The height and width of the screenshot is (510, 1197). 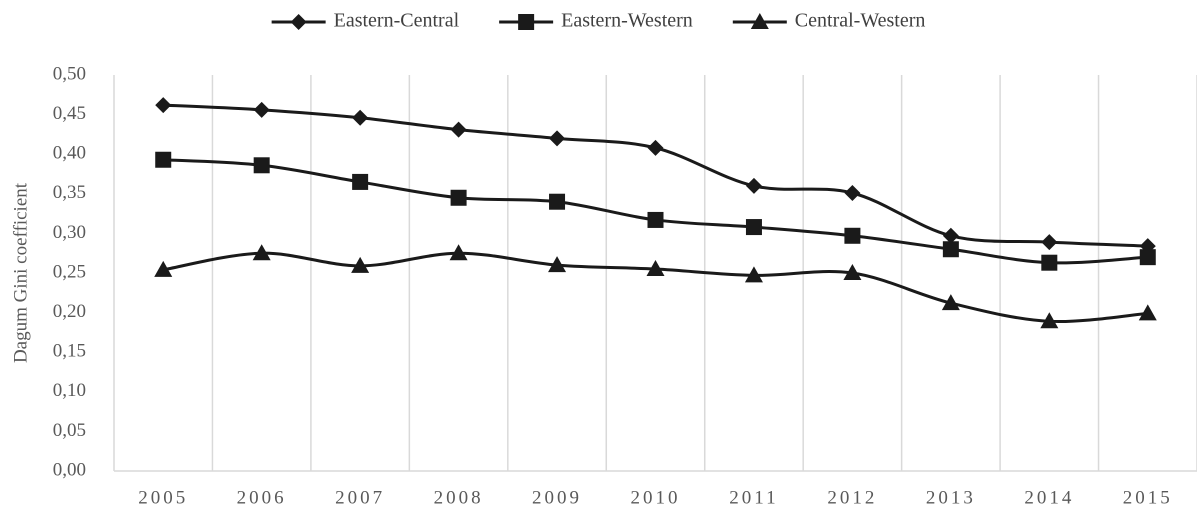 What do you see at coordinates (69, 73) in the screenshot?
I see `y-tick-label: 0,50` at bounding box center [69, 73].